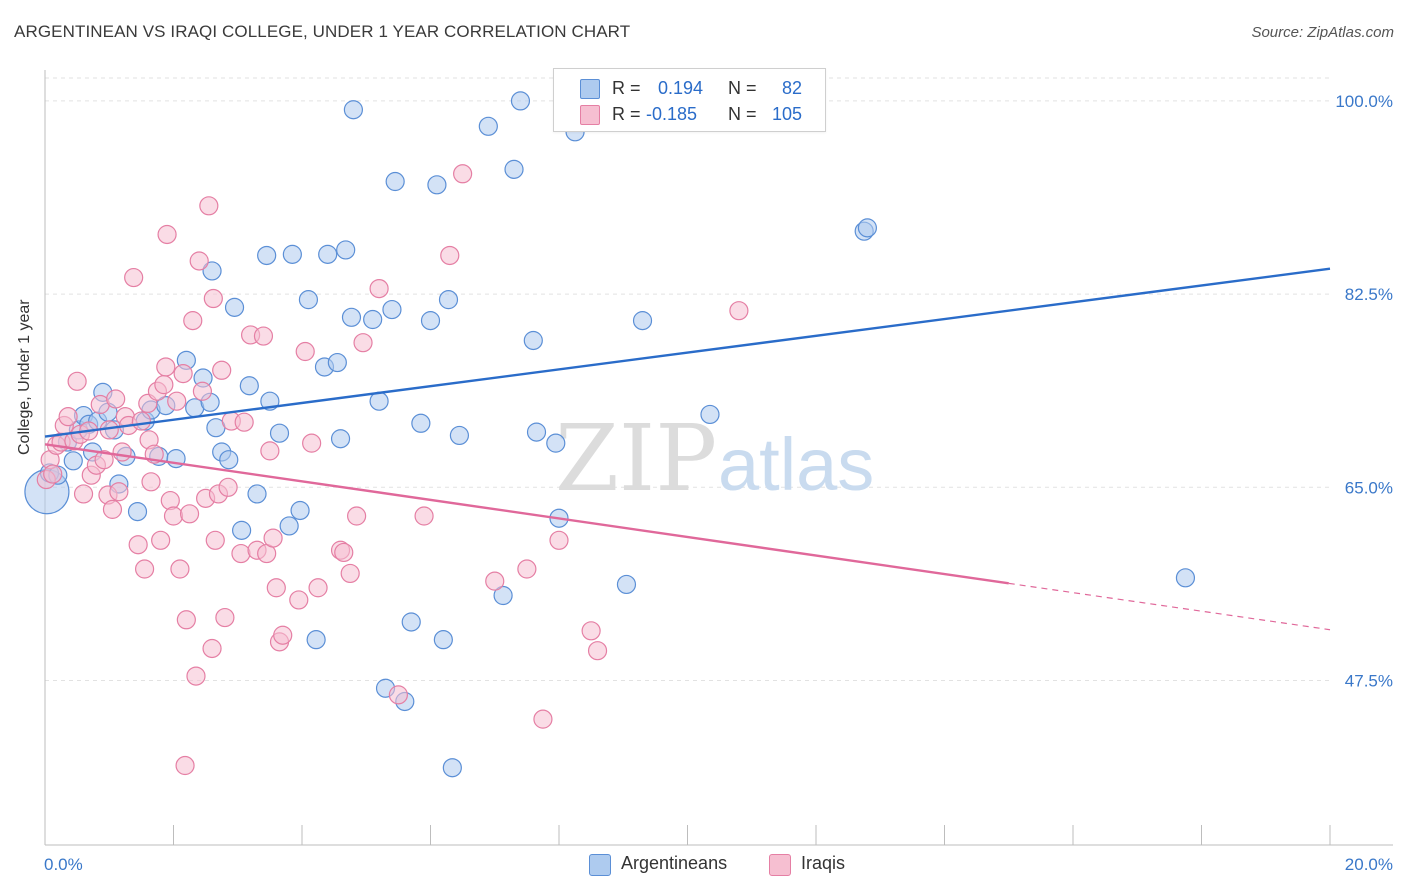 The height and width of the screenshot is (892, 1406). What do you see at coordinates (636, 458) in the screenshot?
I see `watermark-zip: ZIP` at bounding box center [636, 458].